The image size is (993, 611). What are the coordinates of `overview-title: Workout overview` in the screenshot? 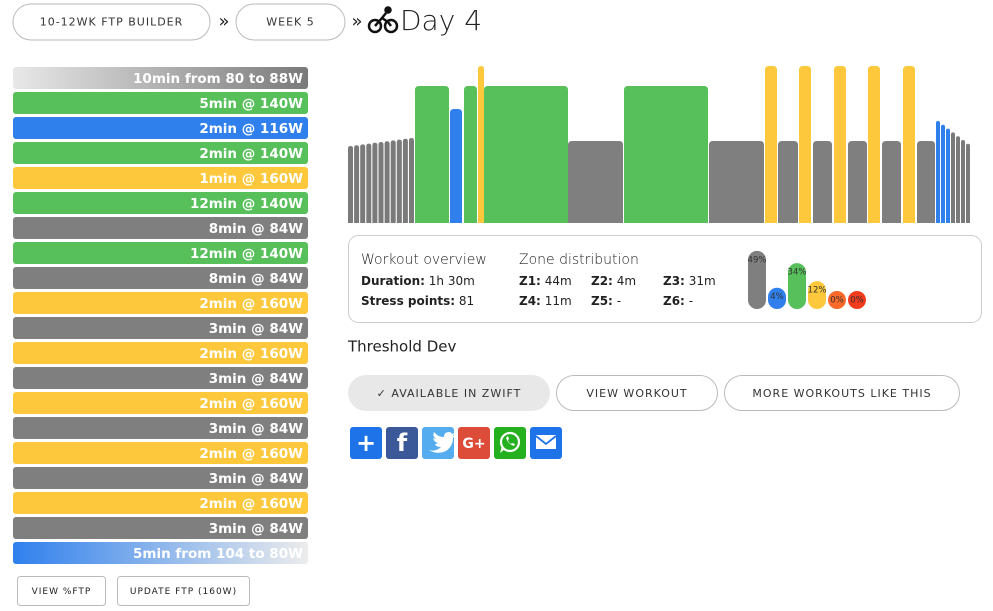 It's located at (424, 260).